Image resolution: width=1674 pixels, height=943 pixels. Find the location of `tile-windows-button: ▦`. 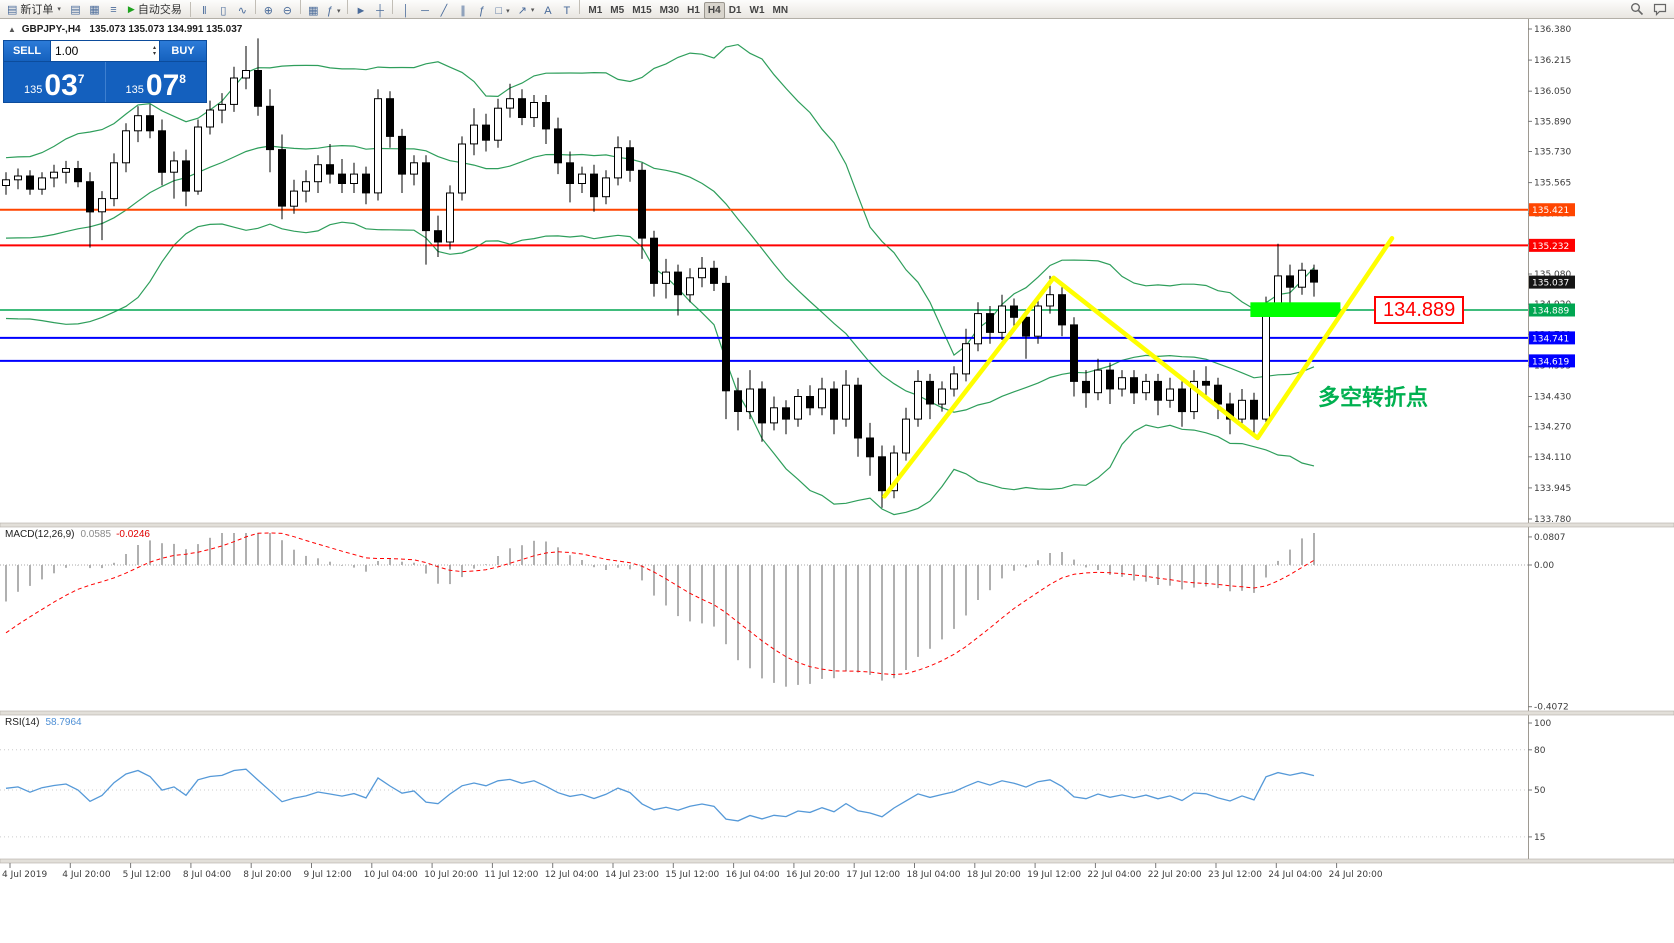

tile-windows-button: ▦ is located at coordinates (313, 10).